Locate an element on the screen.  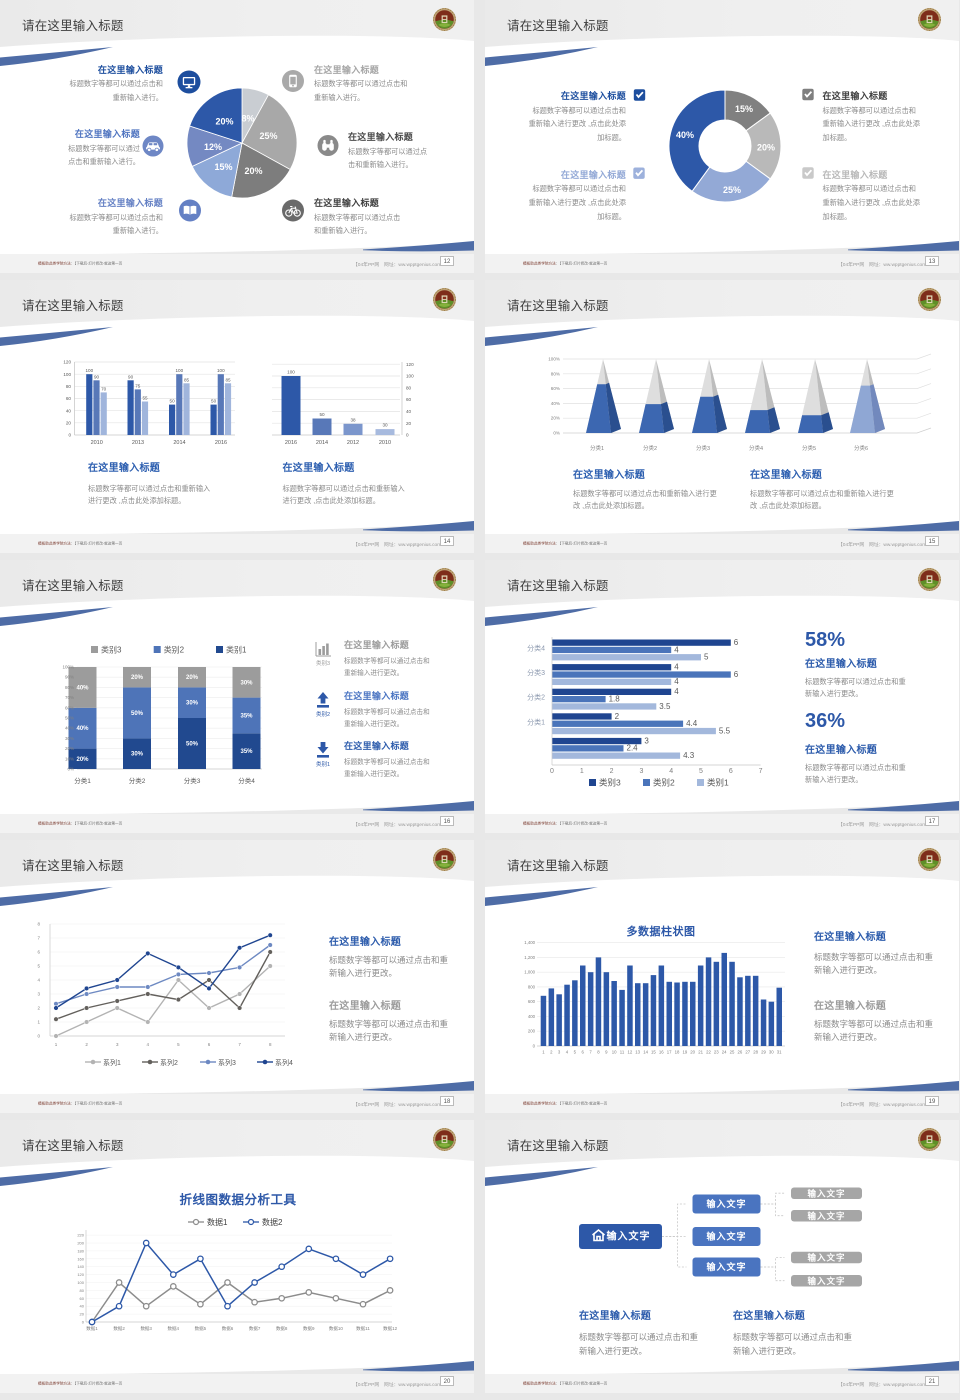
svg-text: 1.8 is located at coordinates (615, 699).